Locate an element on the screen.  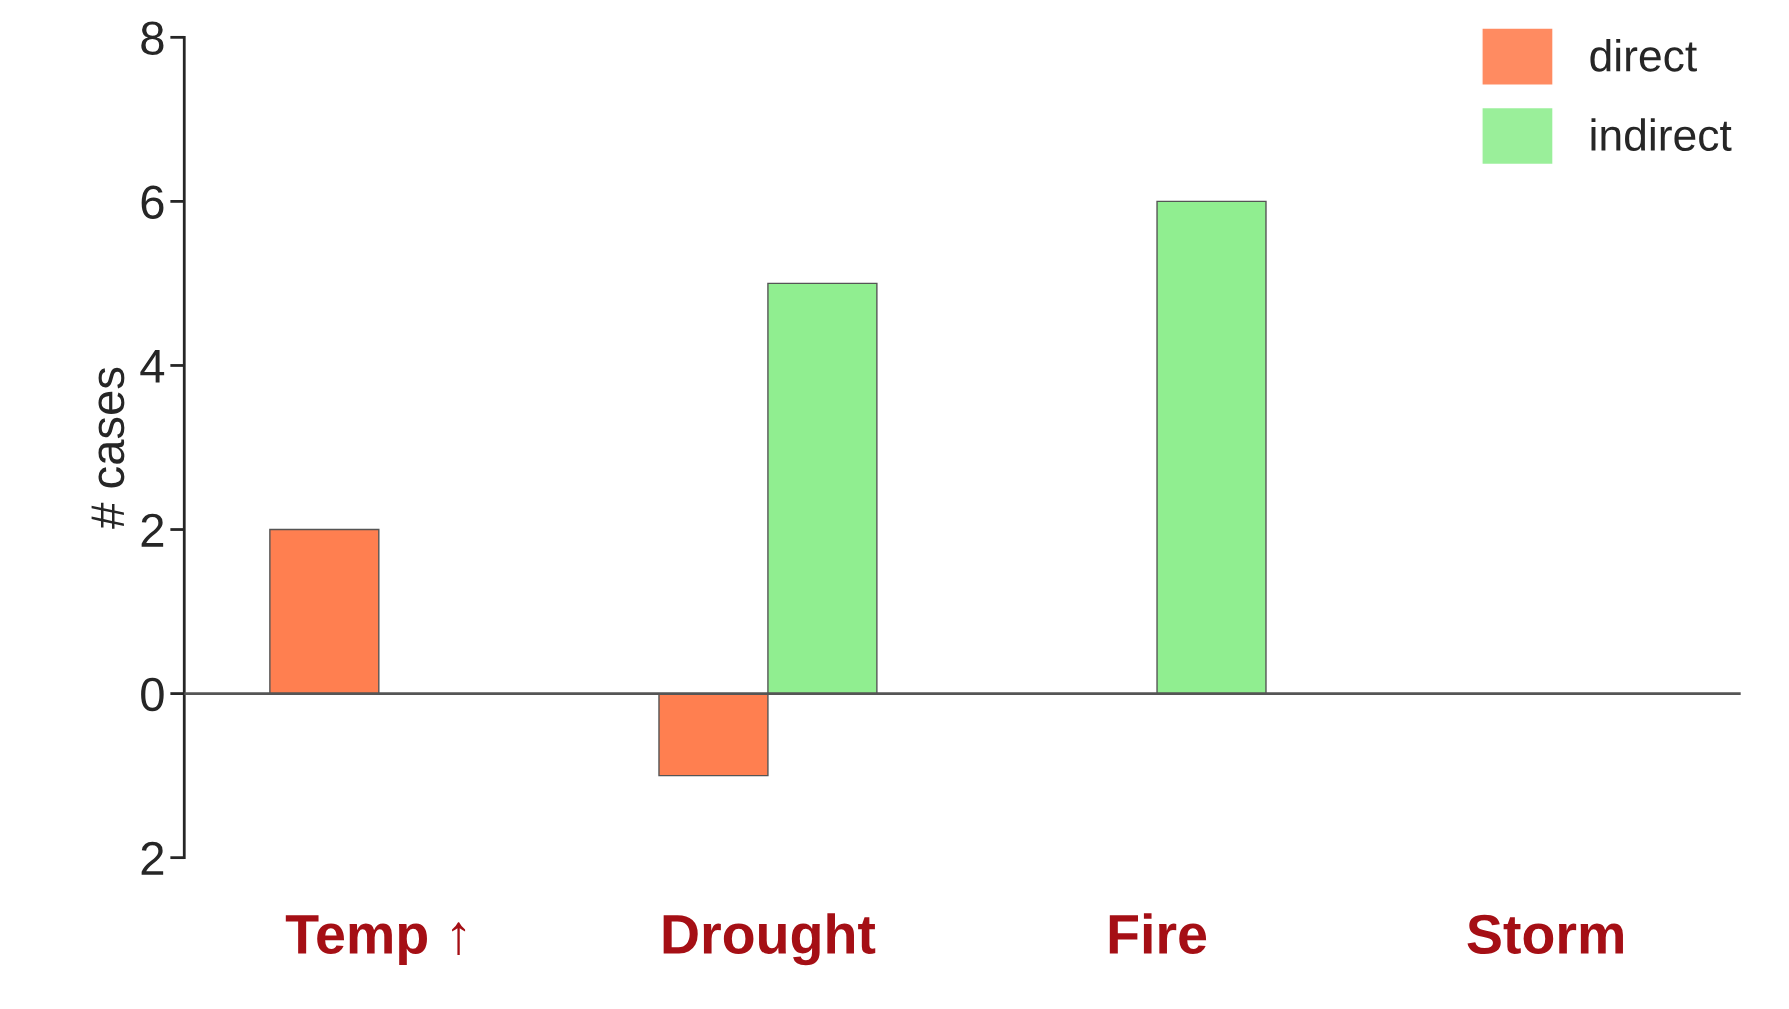
legend-label: direct is located at coordinates (1643, 55).